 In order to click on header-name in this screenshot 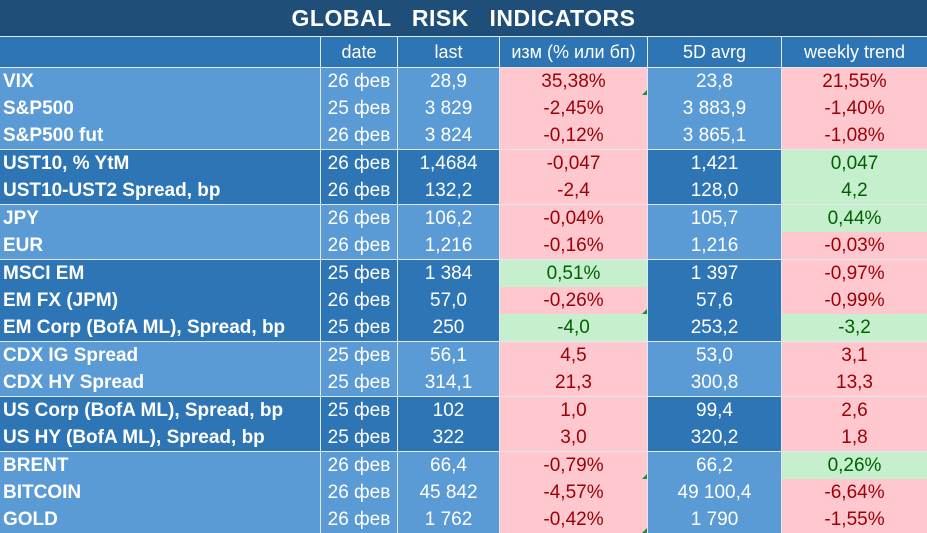, I will do `click(160, 52)`.